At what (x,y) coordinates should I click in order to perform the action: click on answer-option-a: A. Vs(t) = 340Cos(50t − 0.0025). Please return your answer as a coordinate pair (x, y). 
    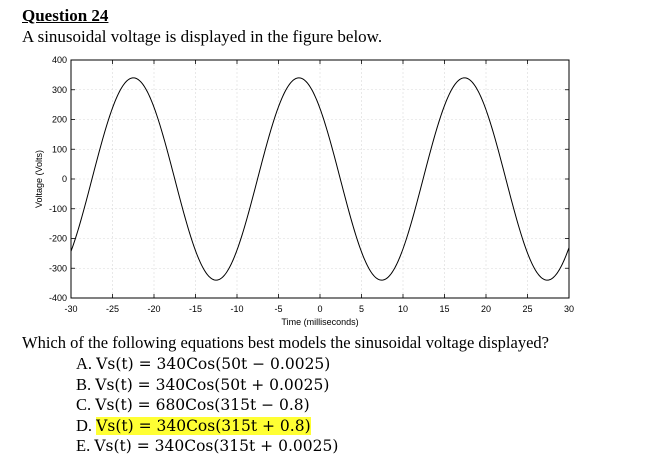
    Looking at the image, I should click on (207, 364).